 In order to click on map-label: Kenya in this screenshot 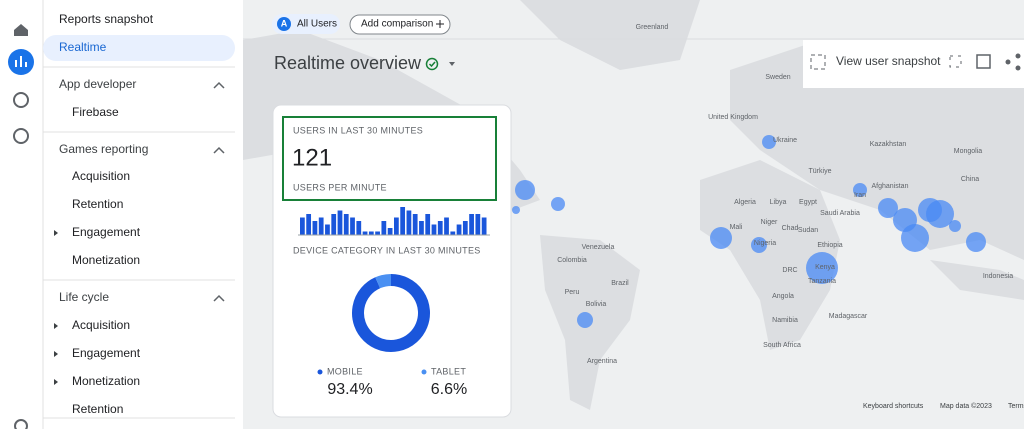, I will do `click(825, 267)`.